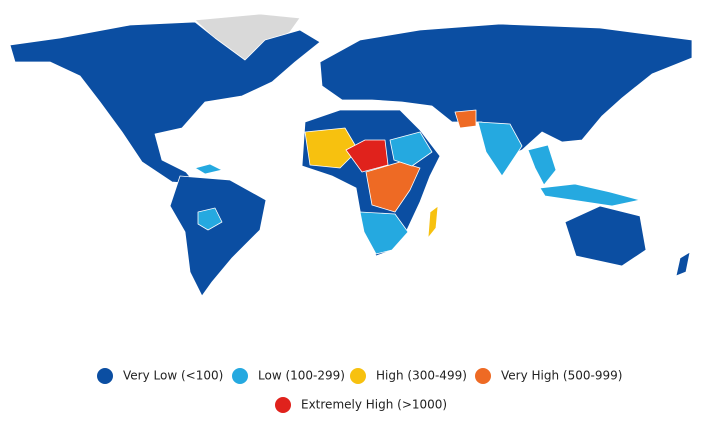  What do you see at coordinates (683, 264) in the screenshot?
I see `new-zealand` at bounding box center [683, 264].